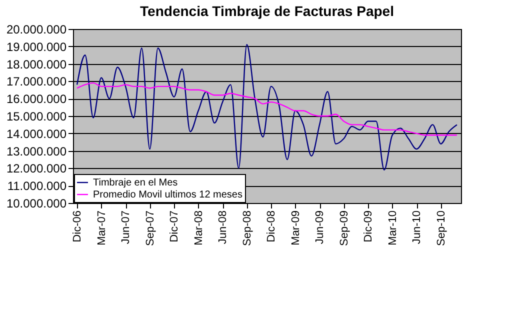  I want to click on y-tick-label: 18.000.000, so click(36, 64).